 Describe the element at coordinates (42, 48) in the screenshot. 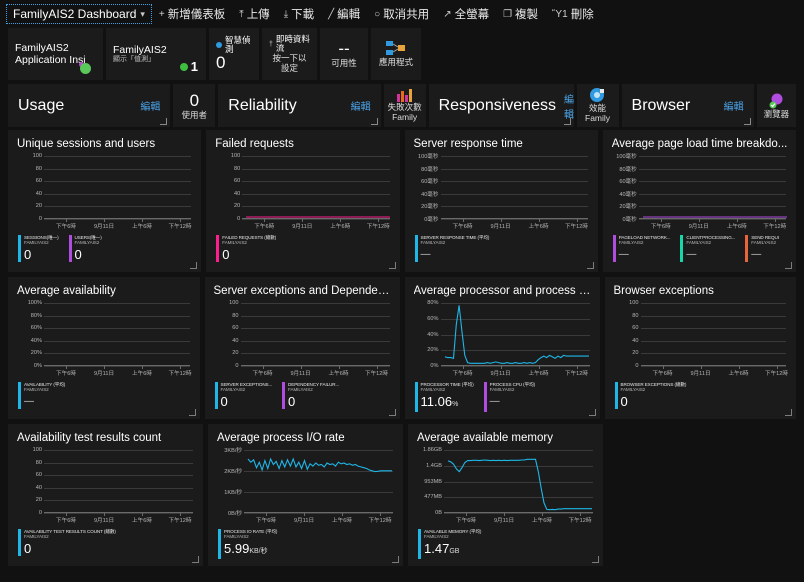

I see `app-name-line1: FamilyAIS2` at that location.